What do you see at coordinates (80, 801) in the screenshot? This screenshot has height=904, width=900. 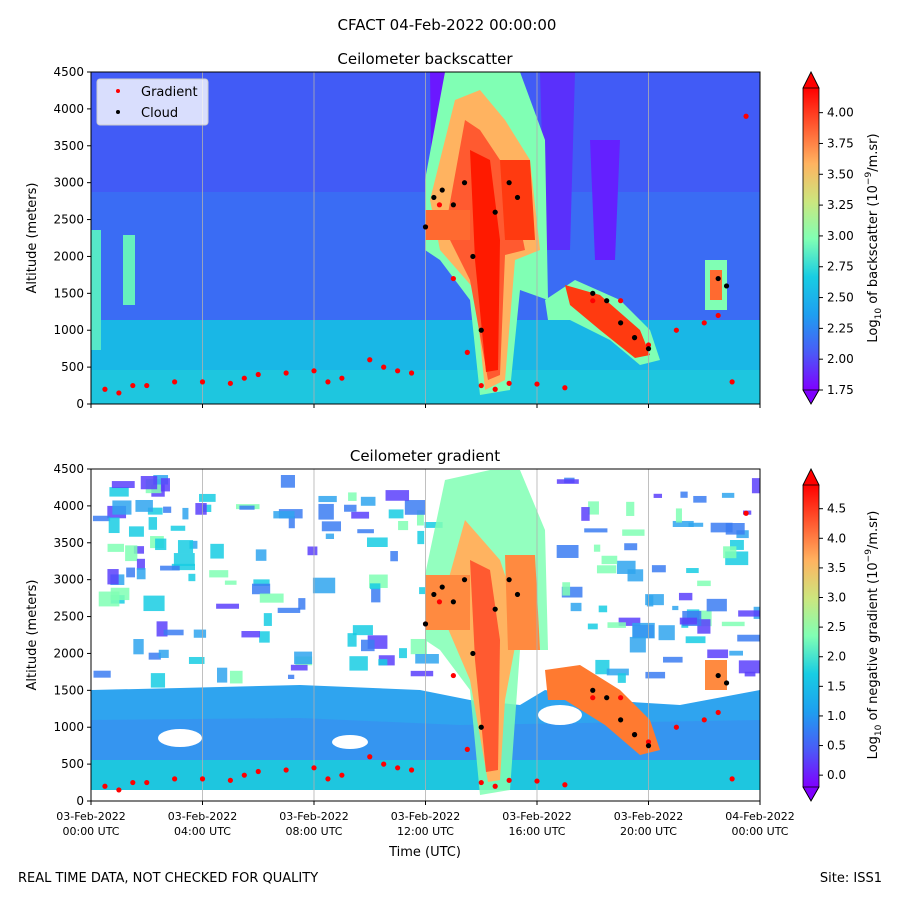 I see `y-tick-label: 0` at bounding box center [80, 801].